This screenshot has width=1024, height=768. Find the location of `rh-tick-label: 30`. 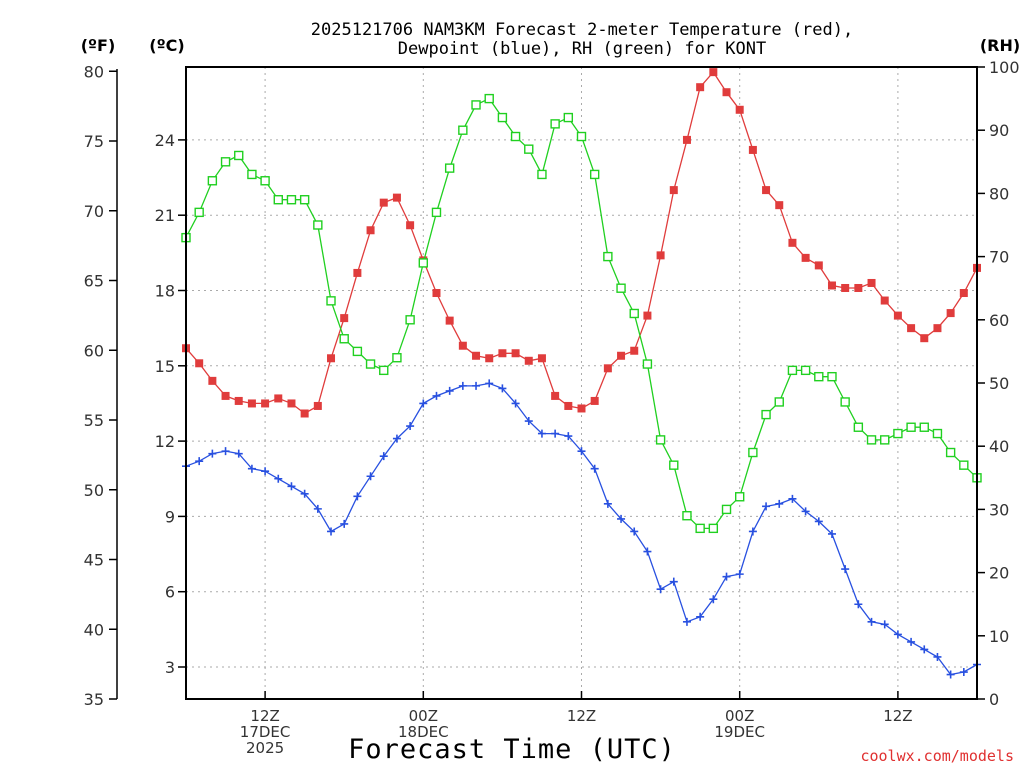

rh-tick-label: 30 is located at coordinates (999, 509).